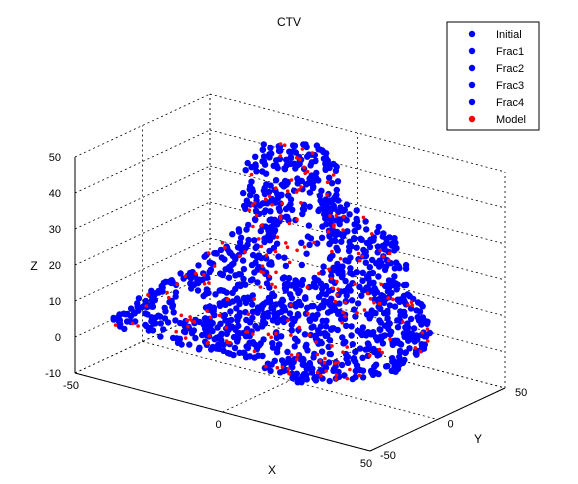 The height and width of the screenshot is (484, 578). What do you see at coordinates (290, 380) in the screenshot?
I see `grid-line` at bounding box center [290, 380].